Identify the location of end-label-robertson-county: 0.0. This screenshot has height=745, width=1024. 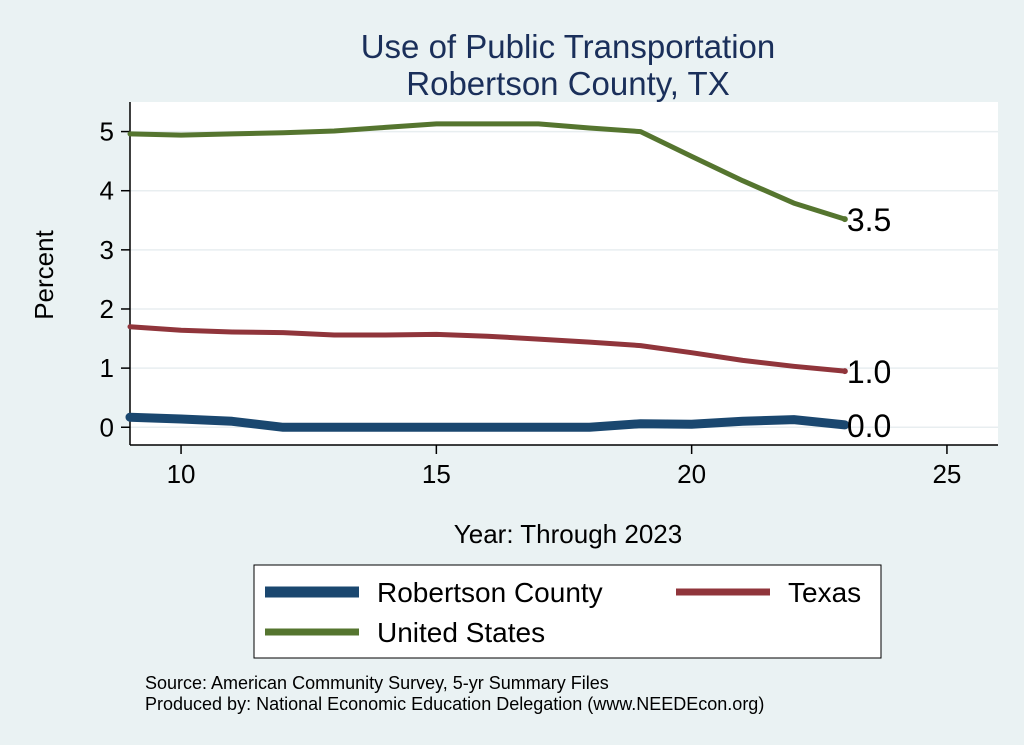
(869, 426).